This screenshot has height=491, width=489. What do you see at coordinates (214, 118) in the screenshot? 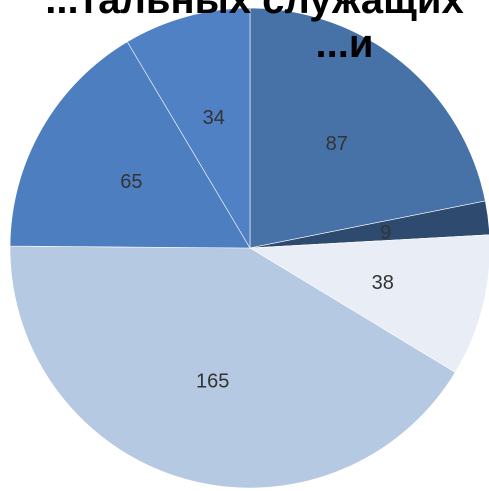
I see `data-label-34: 34` at bounding box center [214, 118].